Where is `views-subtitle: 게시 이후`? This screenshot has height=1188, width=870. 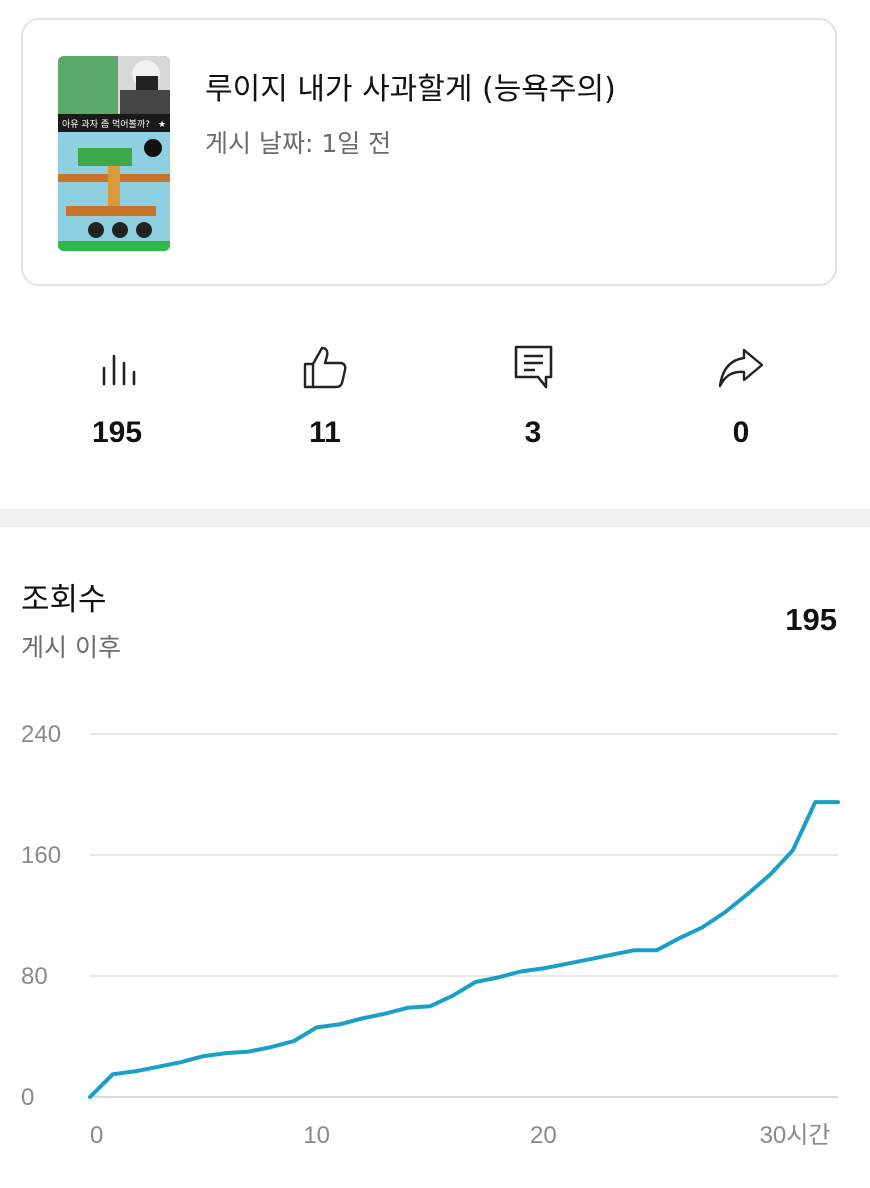 views-subtitle: 게시 이후 is located at coordinates (71, 647).